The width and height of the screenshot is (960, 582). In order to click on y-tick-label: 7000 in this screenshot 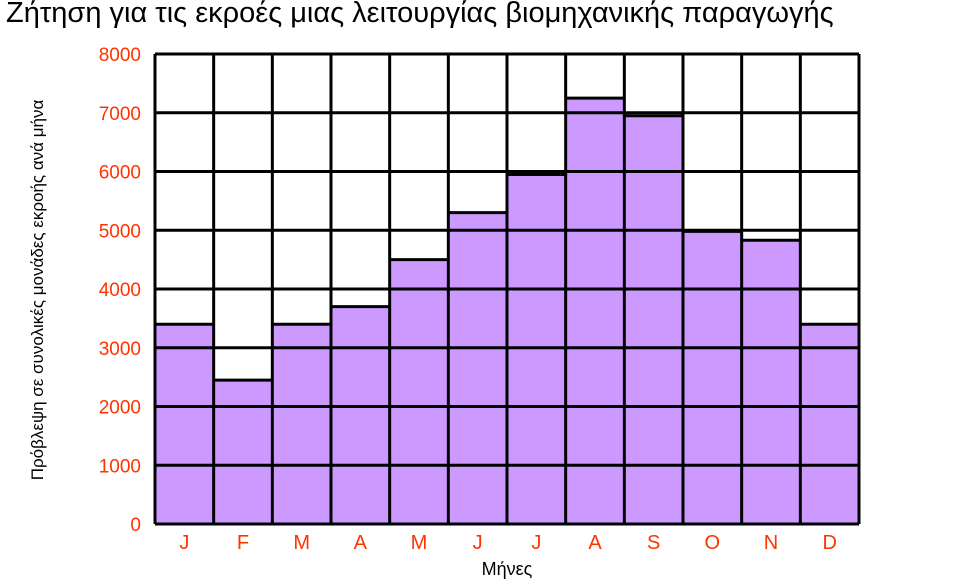, I will do `click(120, 114)`.